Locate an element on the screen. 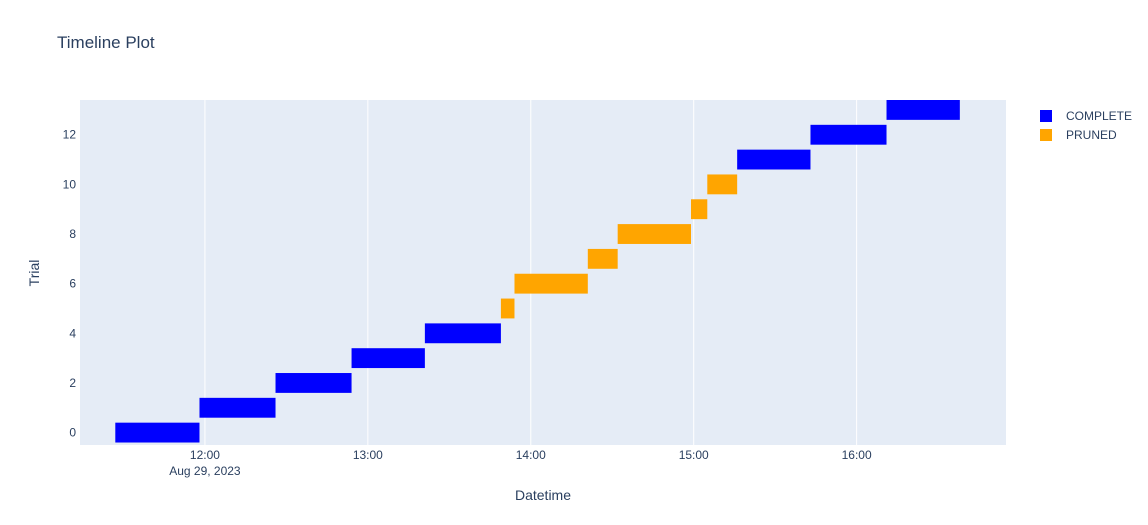 This screenshot has height=525, width=1148. legend-label-pruned: PRUNED is located at coordinates (1091, 134).